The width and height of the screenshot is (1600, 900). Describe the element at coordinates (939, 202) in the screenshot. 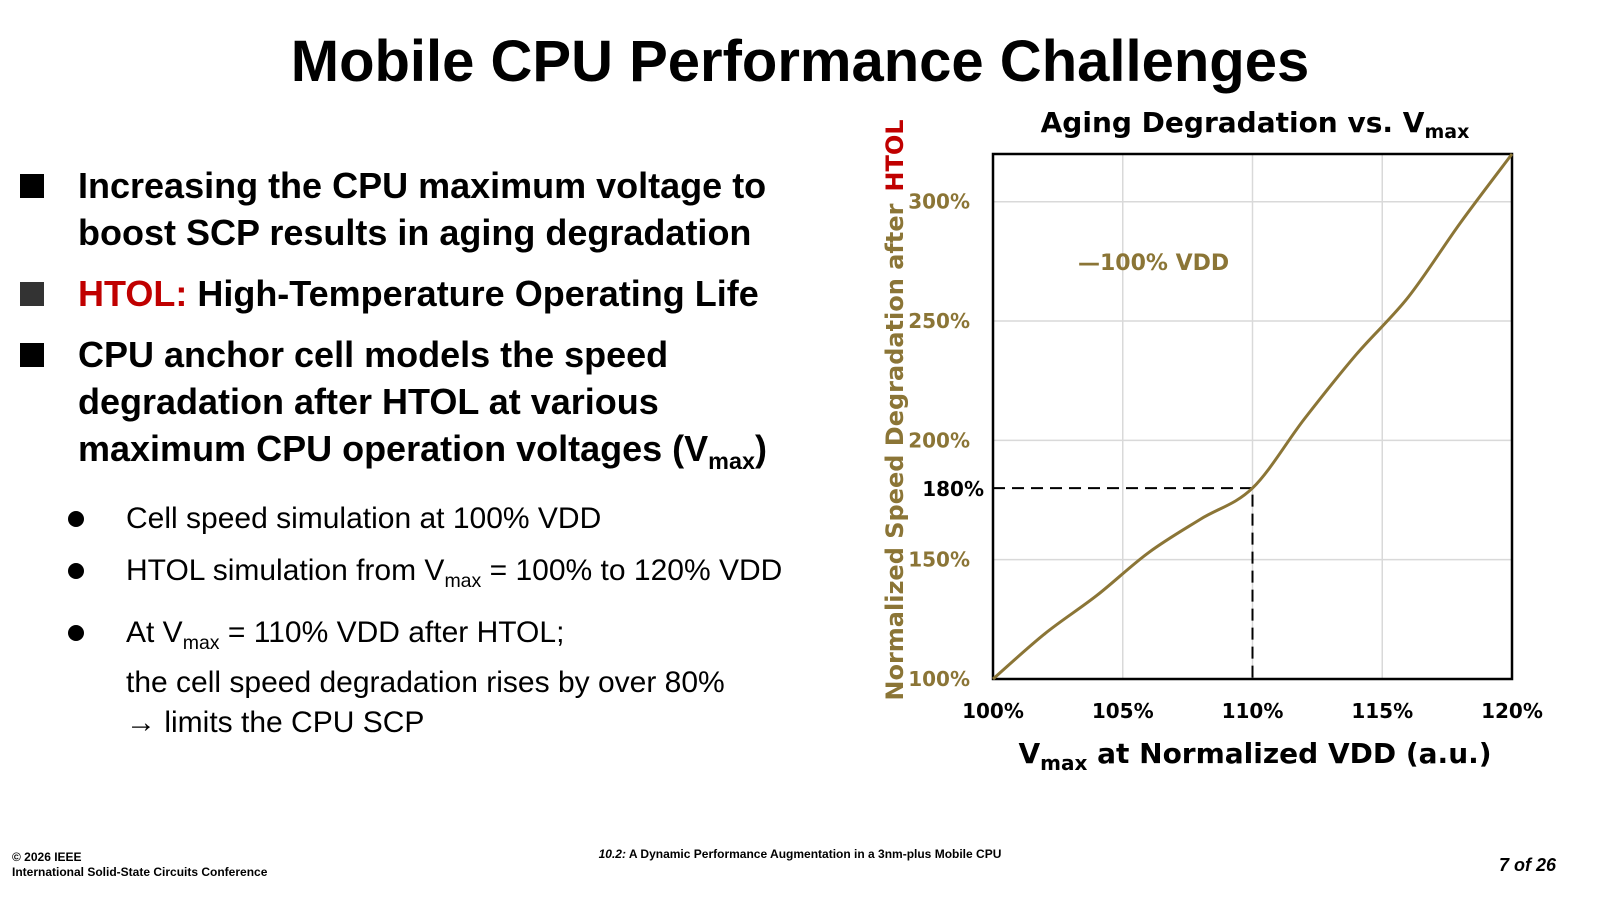

I see `y-tick-label: 300%` at that location.